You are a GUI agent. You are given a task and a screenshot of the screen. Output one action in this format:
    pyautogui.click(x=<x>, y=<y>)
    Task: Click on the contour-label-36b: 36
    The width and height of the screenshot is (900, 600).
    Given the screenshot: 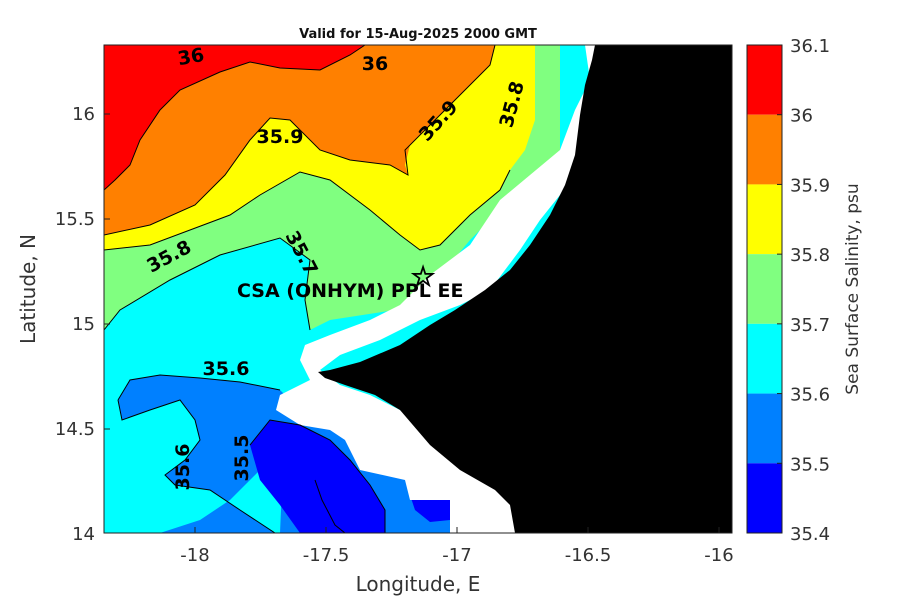 What is the action you would take?
    pyautogui.click(x=375, y=64)
    